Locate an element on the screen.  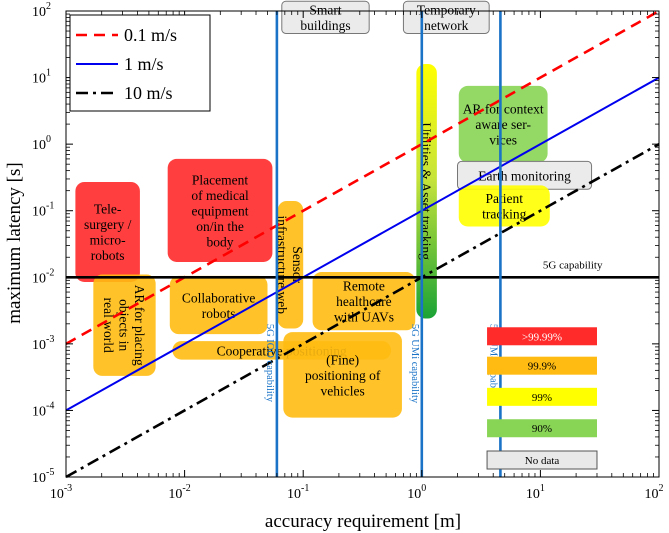
application-label-line: healthcare is located at coordinates (363, 301).